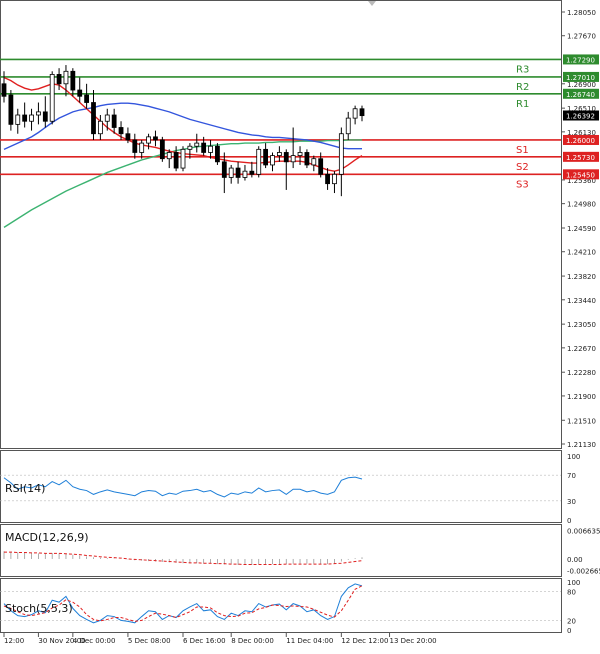 The height and width of the screenshot is (654, 600). What do you see at coordinates (581, 277) in the screenshot?
I see `price-tick-label: 1.23820` at bounding box center [581, 277].